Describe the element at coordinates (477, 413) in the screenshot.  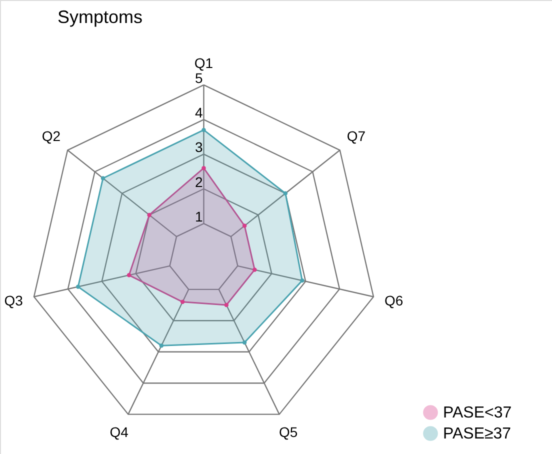
I see `legend-label: PASE<37` at that location.